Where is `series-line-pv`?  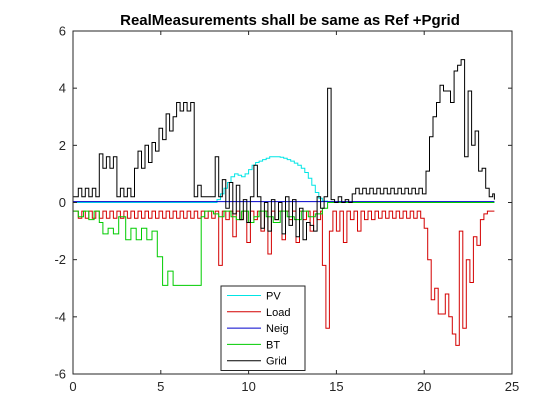
series-line-pv is located at coordinates (284, 179).